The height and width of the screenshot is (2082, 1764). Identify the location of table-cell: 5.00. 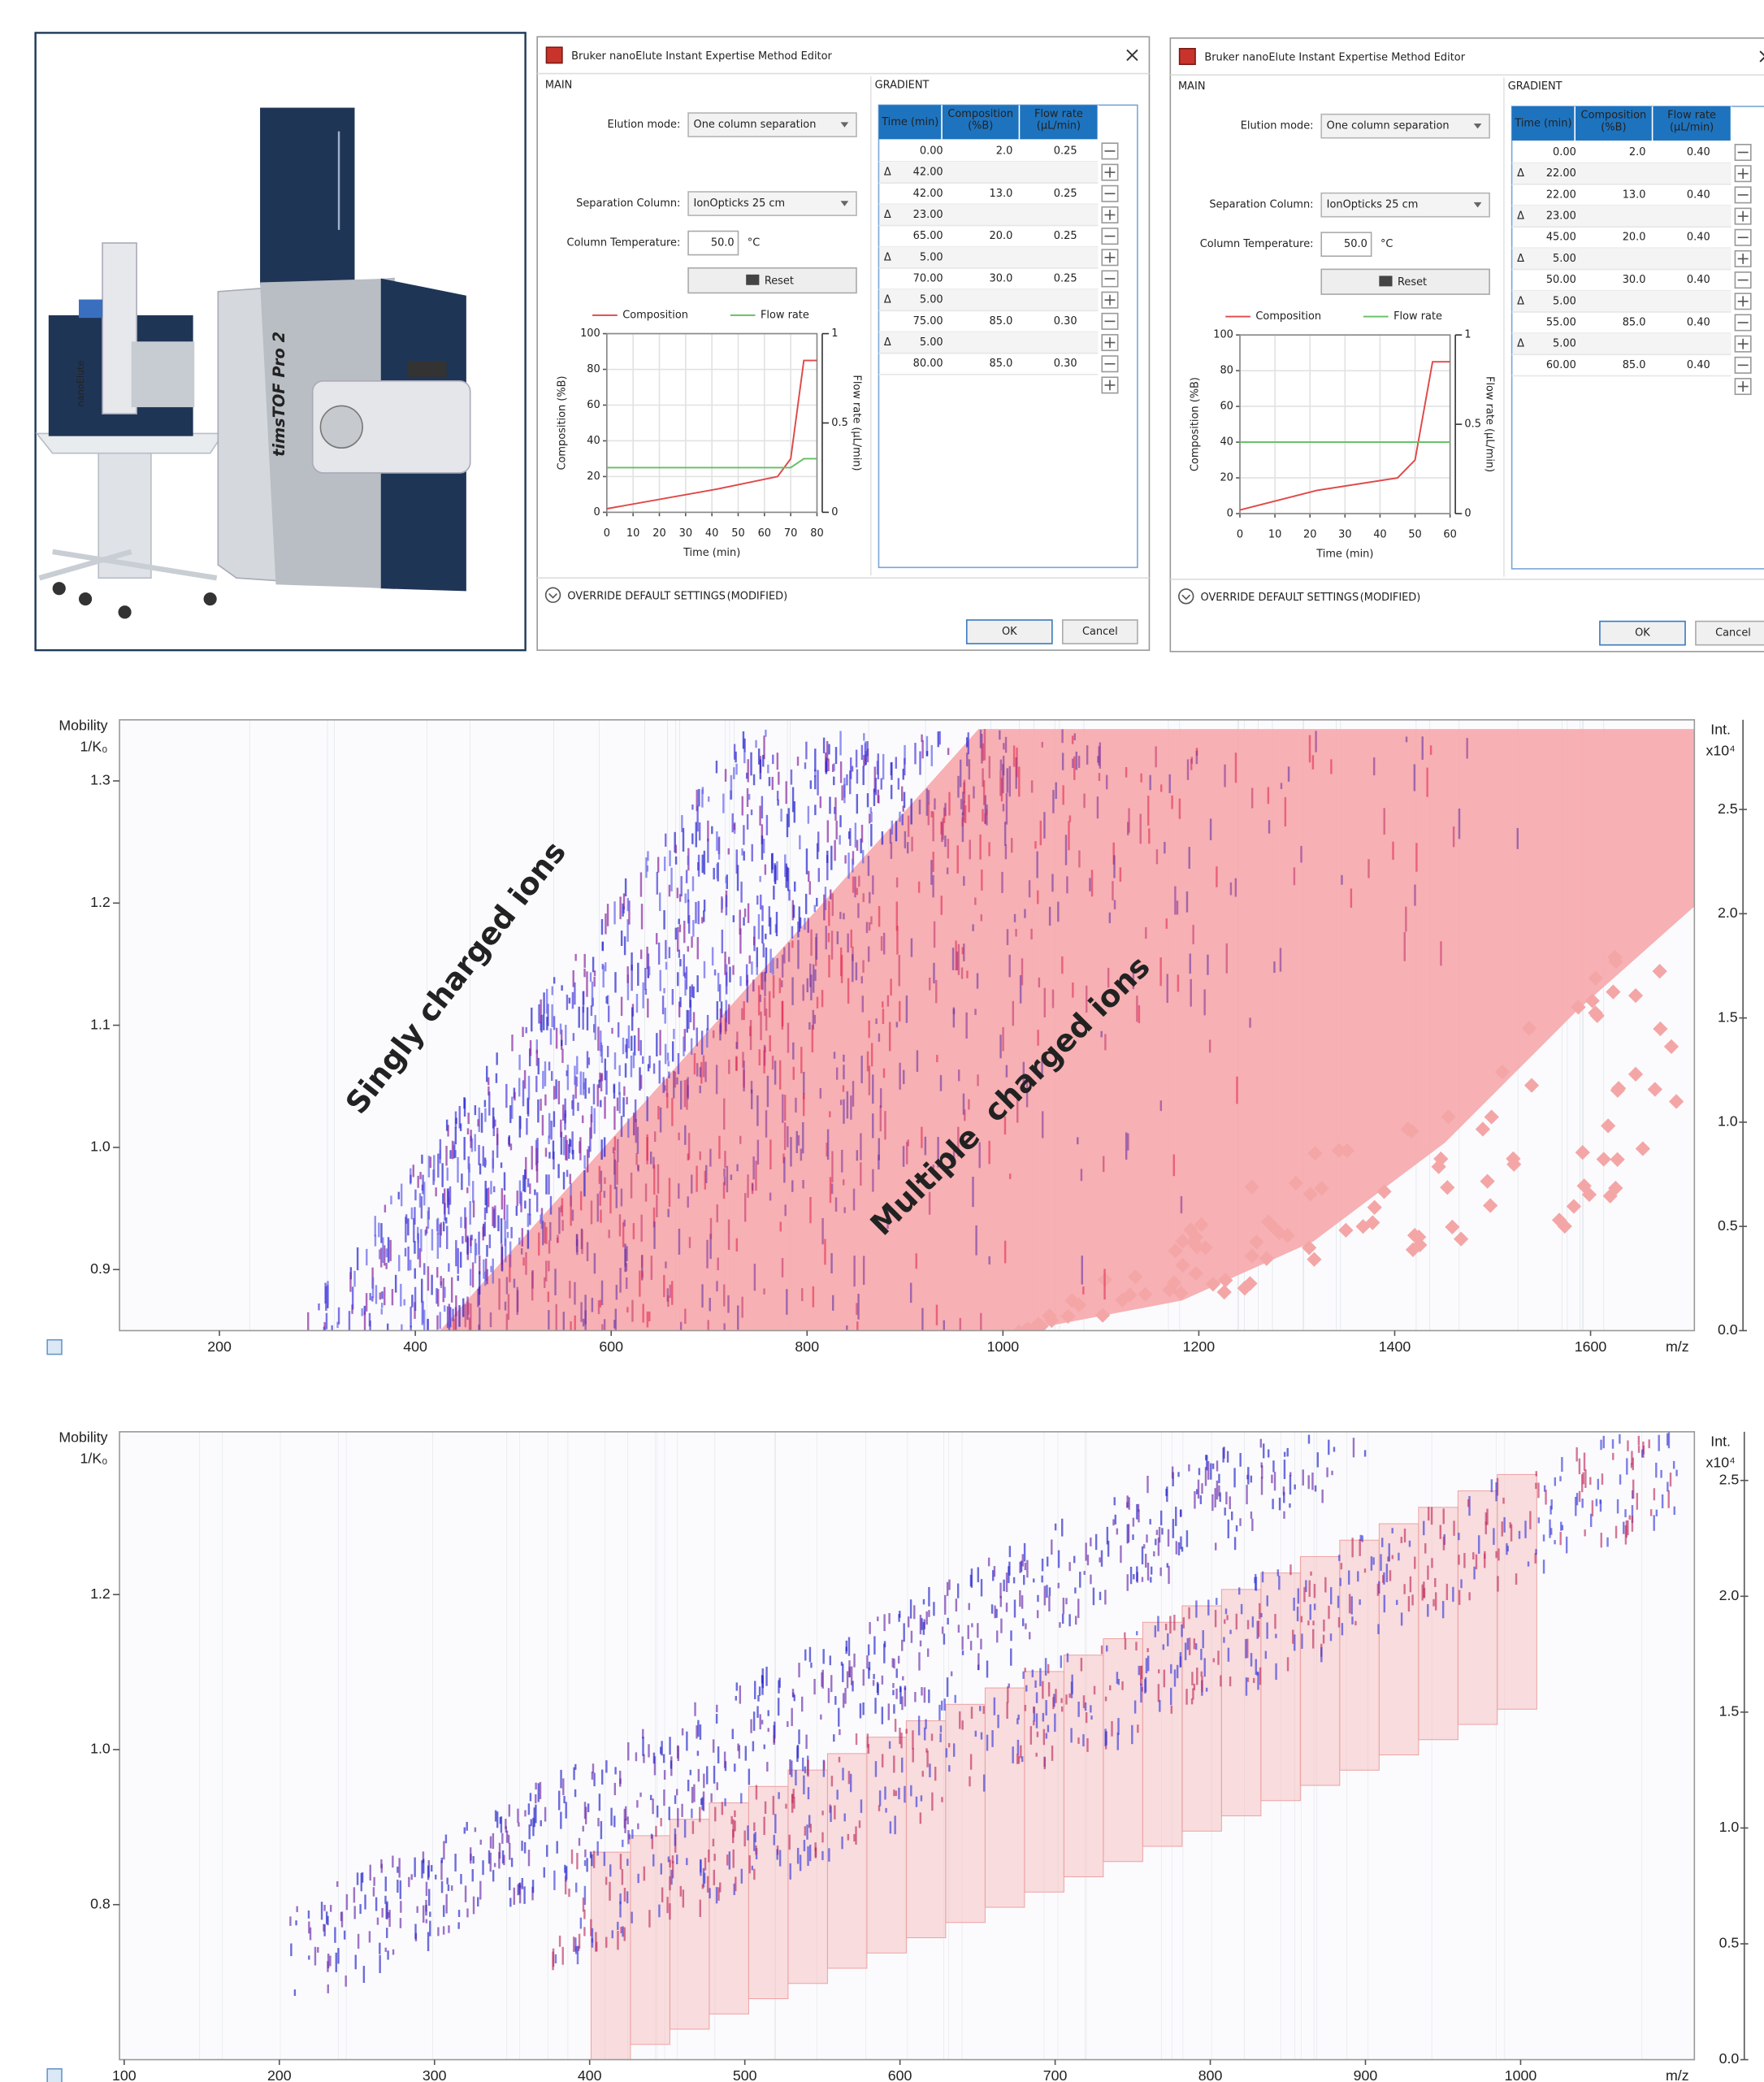
(1564, 259).